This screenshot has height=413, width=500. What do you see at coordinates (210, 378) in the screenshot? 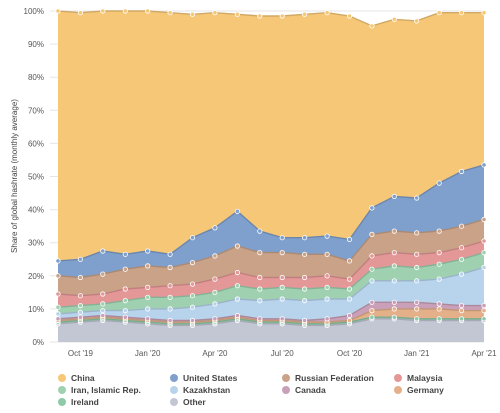
I see `legend-label: United States` at bounding box center [210, 378].